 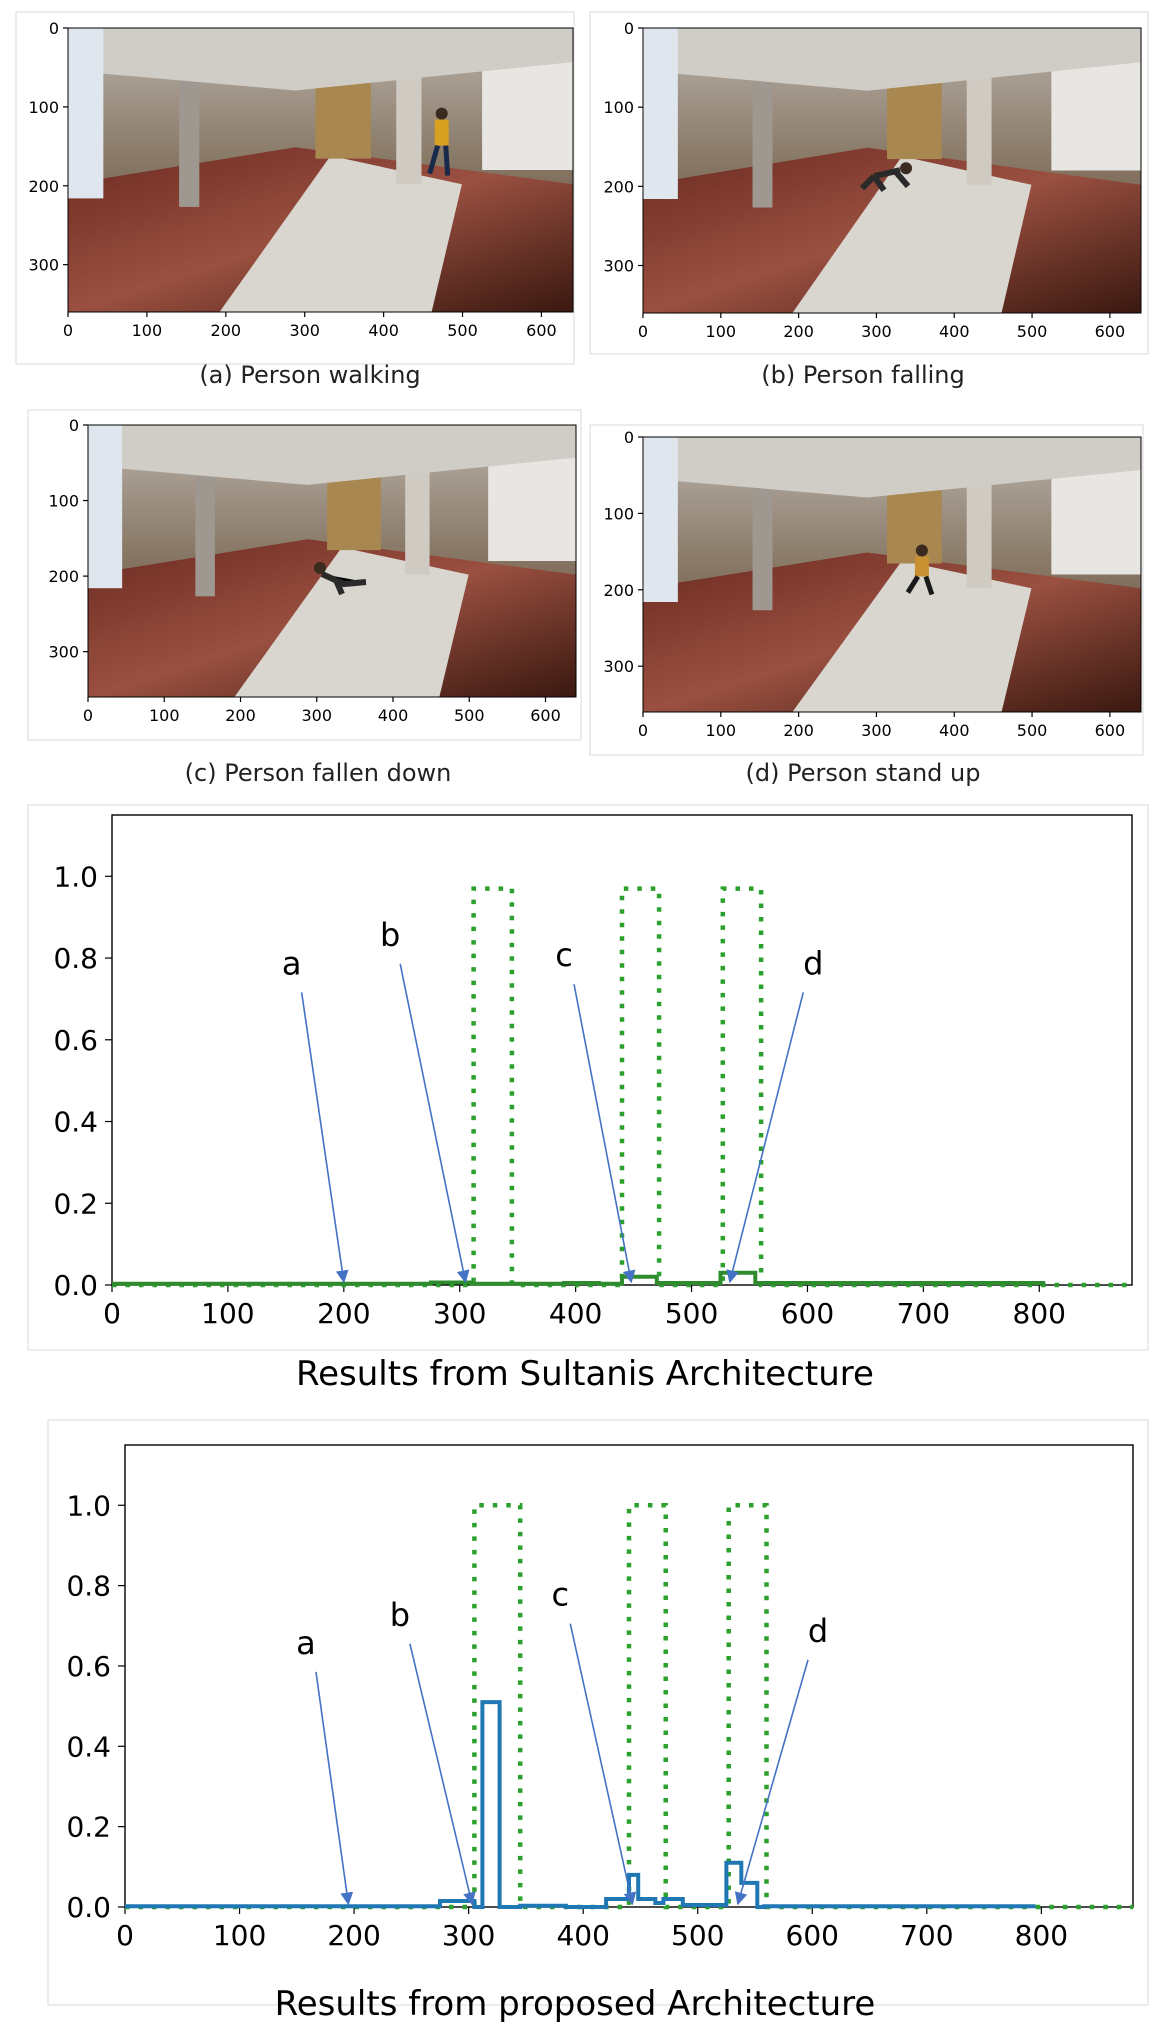 I want to click on x-tick-label: 700, so click(x=923, y=1313).